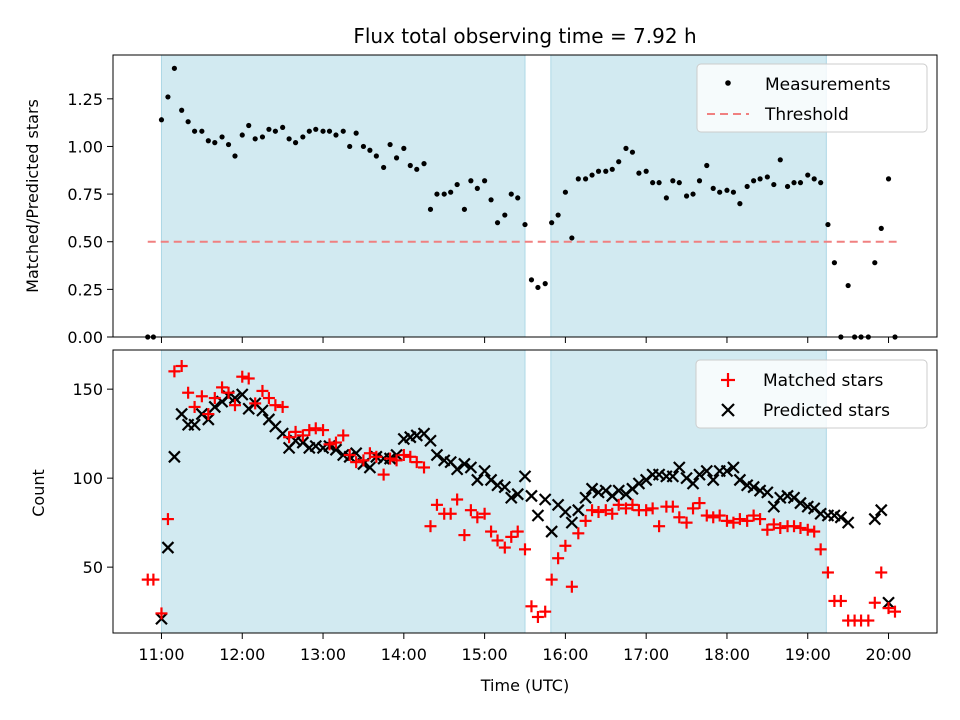 The height and width of the screenshot is (720, 960). What do you see at coordinates (808, 654) in the screenshot?
I see `x-tick-label: 19:00` at bounding box center [808, 654].